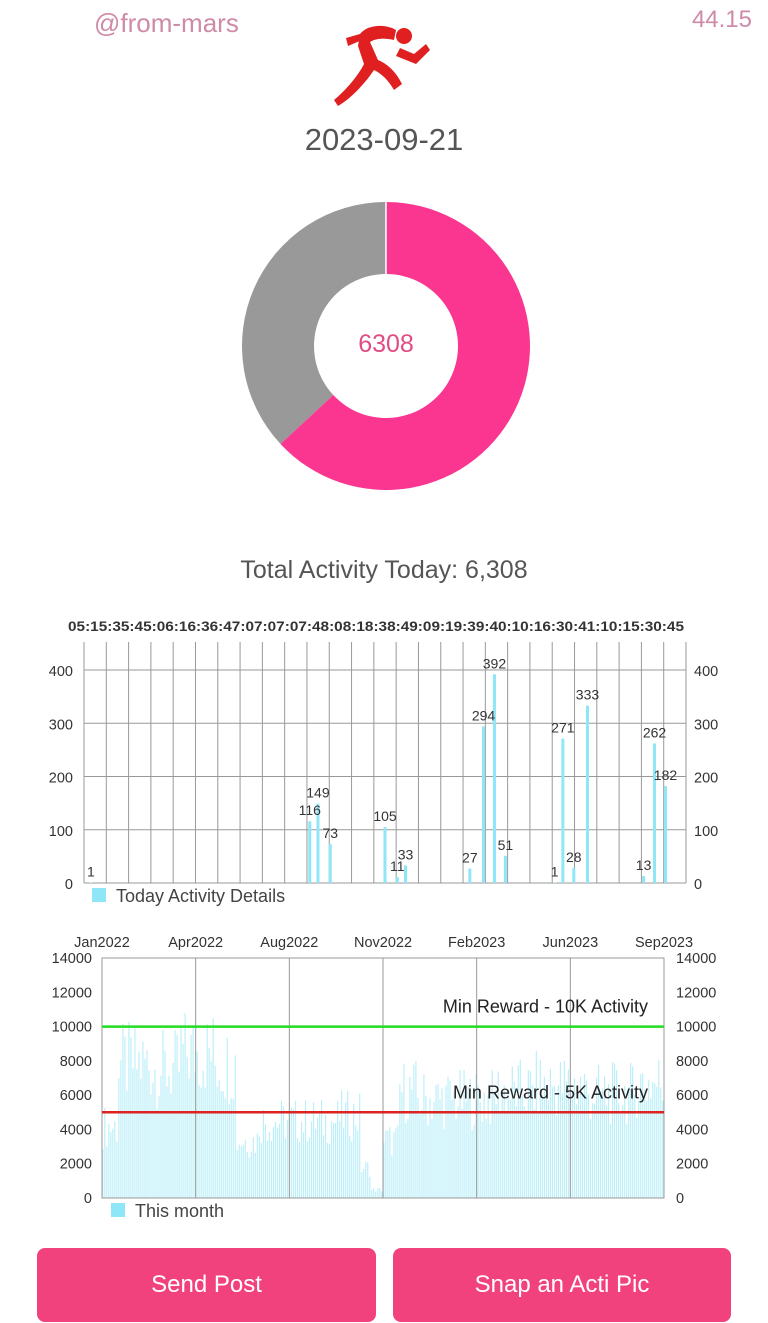  I want to click on activity-donut: 6308, so click(385, 343).